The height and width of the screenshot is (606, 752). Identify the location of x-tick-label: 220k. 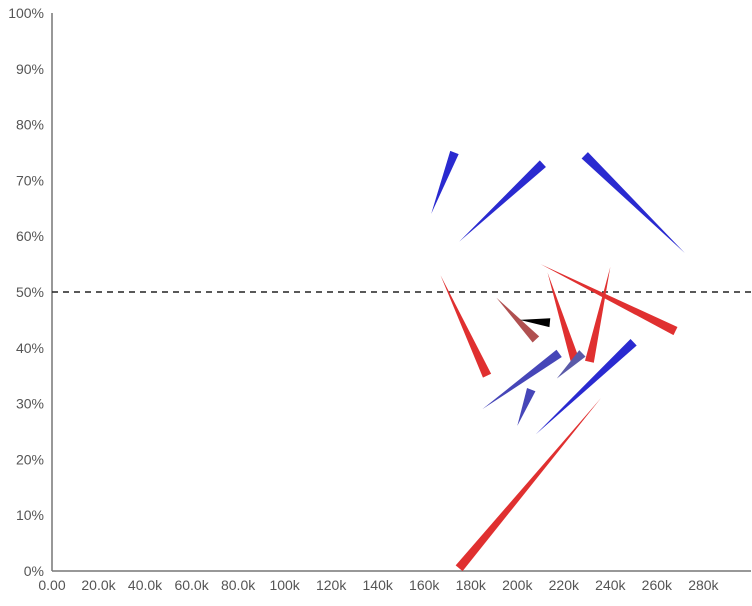
(564, 585).